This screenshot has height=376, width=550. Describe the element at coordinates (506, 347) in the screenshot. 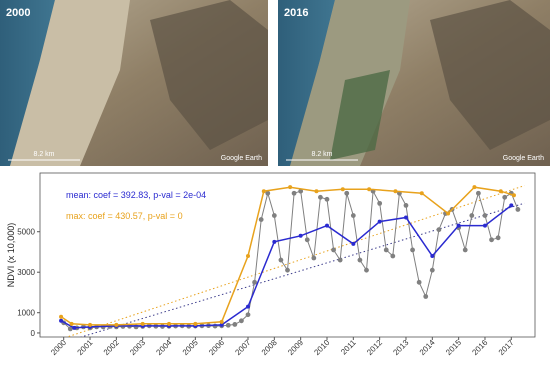

I see `x-tick-label: 2017` at that location.